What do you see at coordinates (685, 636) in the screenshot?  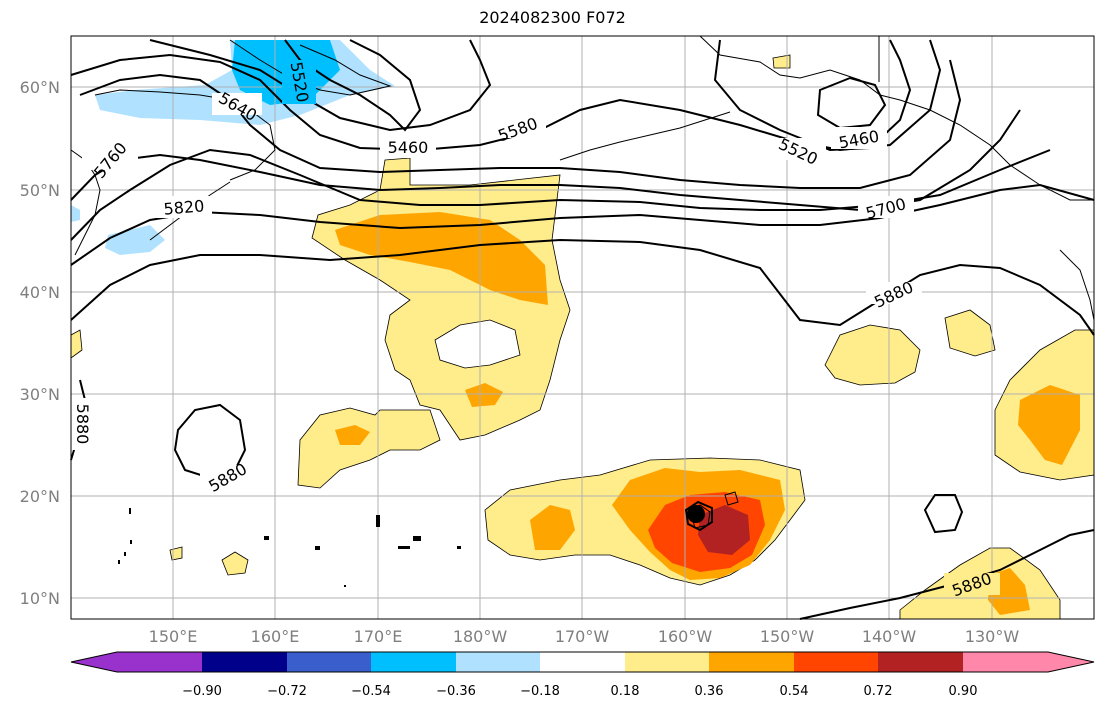 I see `lon-label: 160°W` at bounding box center [685, 636].